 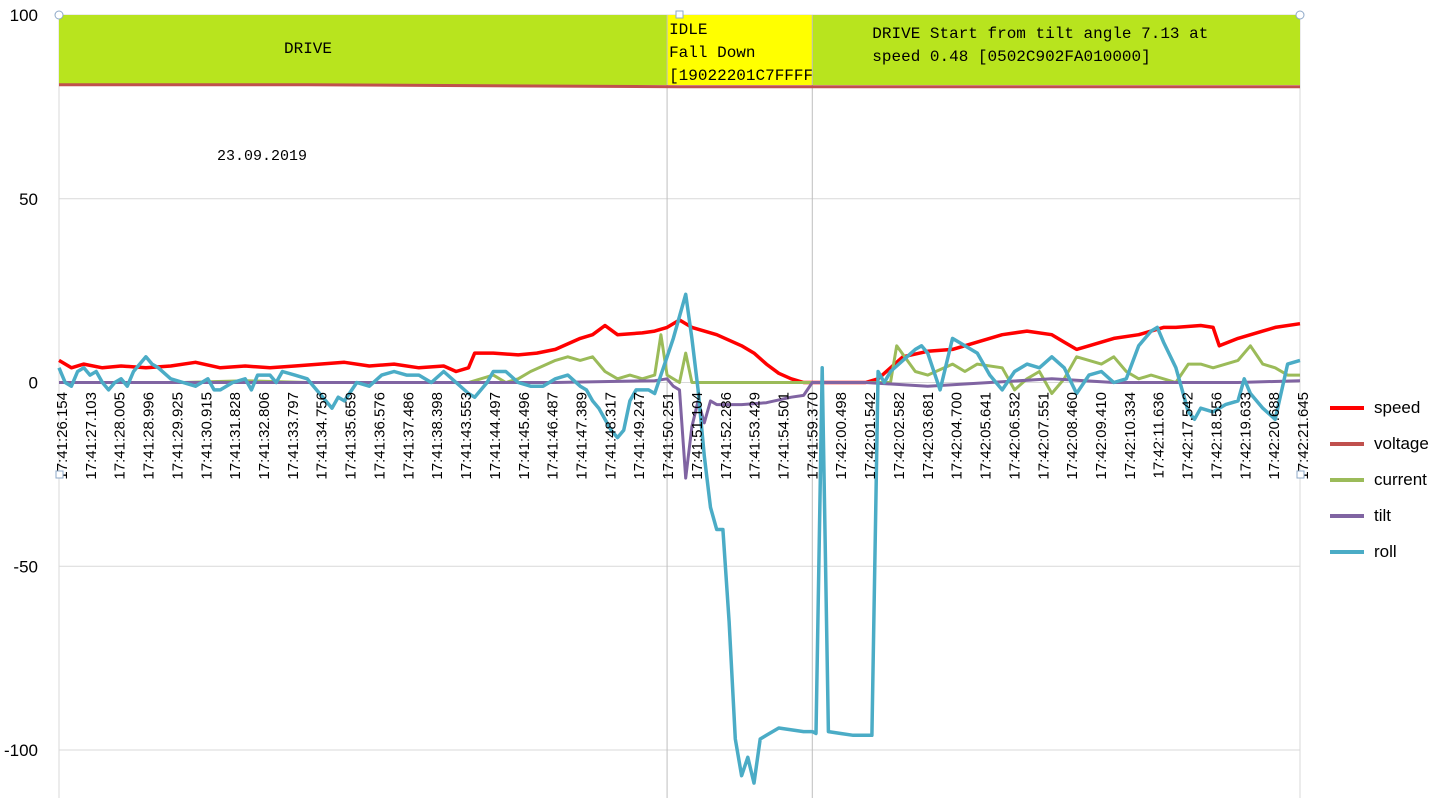 I want to click on x-tick-label: 17:41:32.806, so click(x=264, y=436).